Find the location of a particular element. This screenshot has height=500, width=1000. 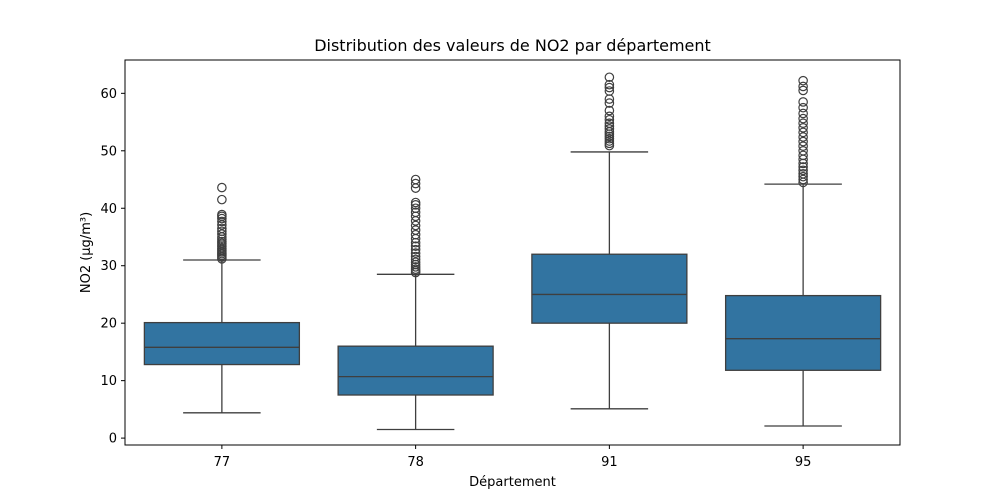

x-axis-title: Département is located at coordinates (512, 482).